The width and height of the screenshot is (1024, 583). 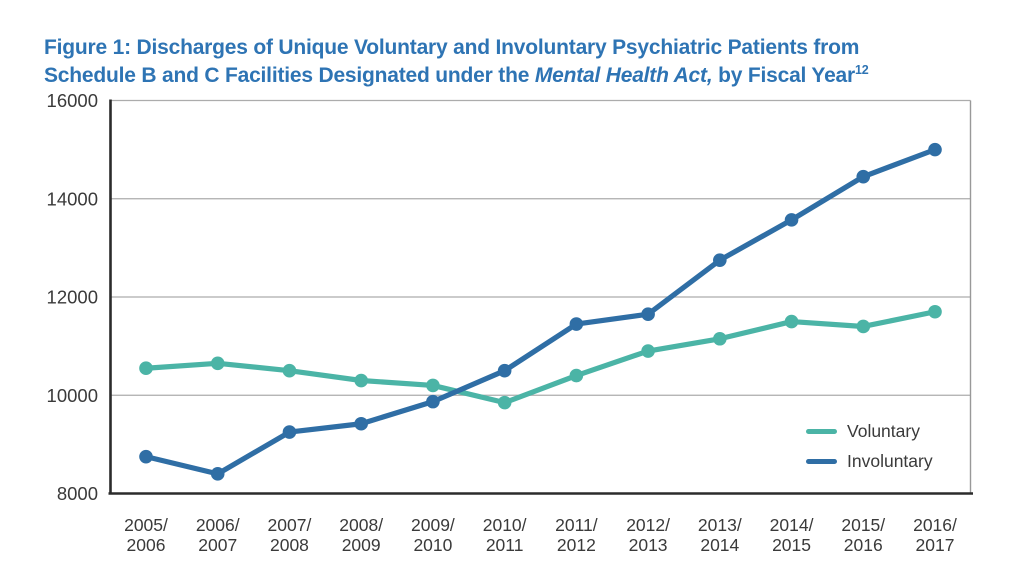 What do you see at coordinates (540, 357) in the screenshot?
I see `voluntary-line` at bounding box center [540, 357].